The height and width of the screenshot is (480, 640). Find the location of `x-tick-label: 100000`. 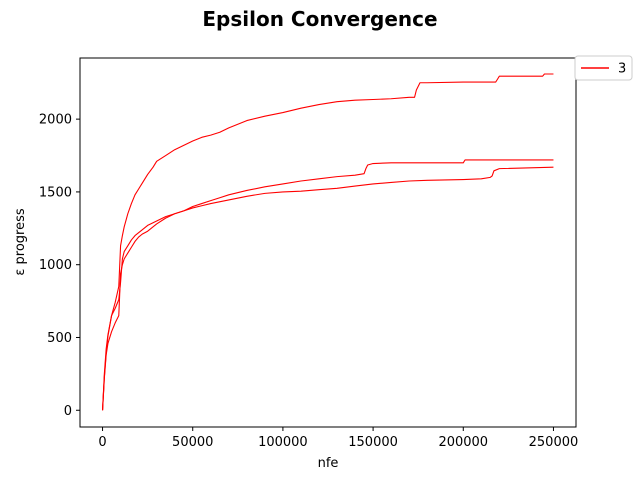

x-tick-label: 100000 is located at coordinates (283, 442).